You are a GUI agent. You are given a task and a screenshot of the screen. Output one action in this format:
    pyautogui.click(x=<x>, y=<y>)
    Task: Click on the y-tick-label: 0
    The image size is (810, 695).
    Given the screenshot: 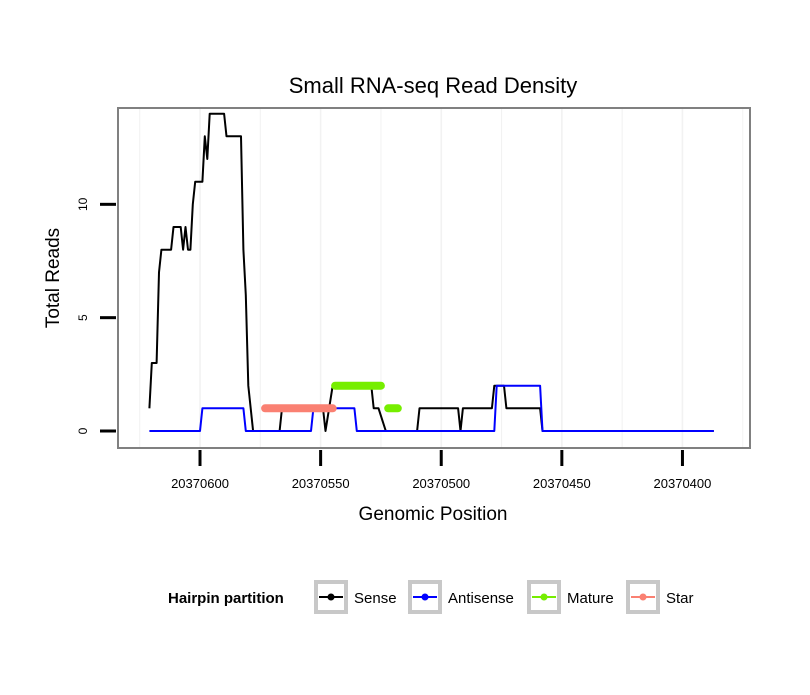 What is the action you would take?
    pyautogui.click(x=83, y=430)
    